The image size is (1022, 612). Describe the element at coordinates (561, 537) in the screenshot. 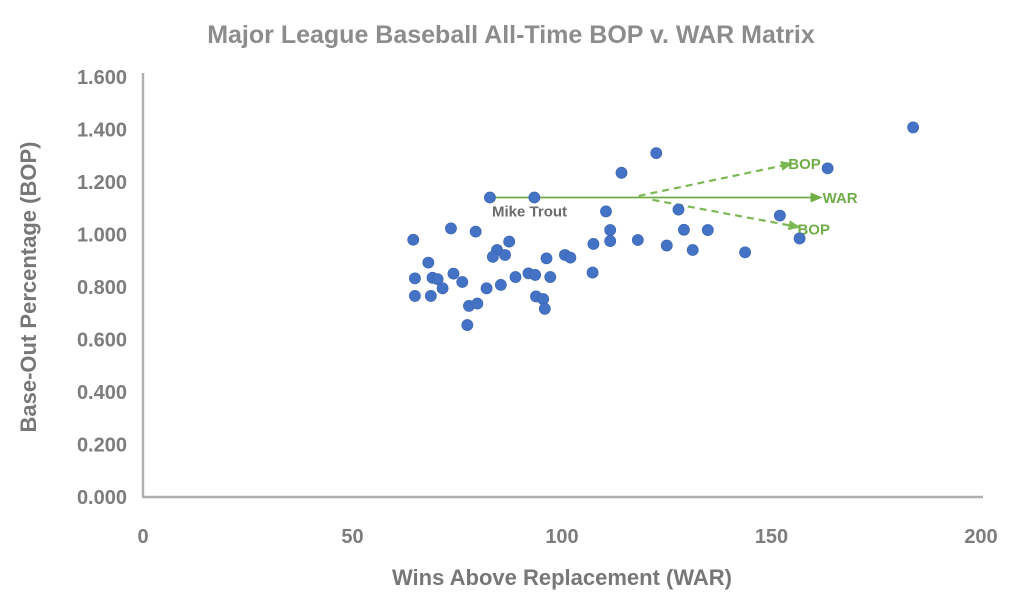

I see `x-tick-label: 100` at that location.